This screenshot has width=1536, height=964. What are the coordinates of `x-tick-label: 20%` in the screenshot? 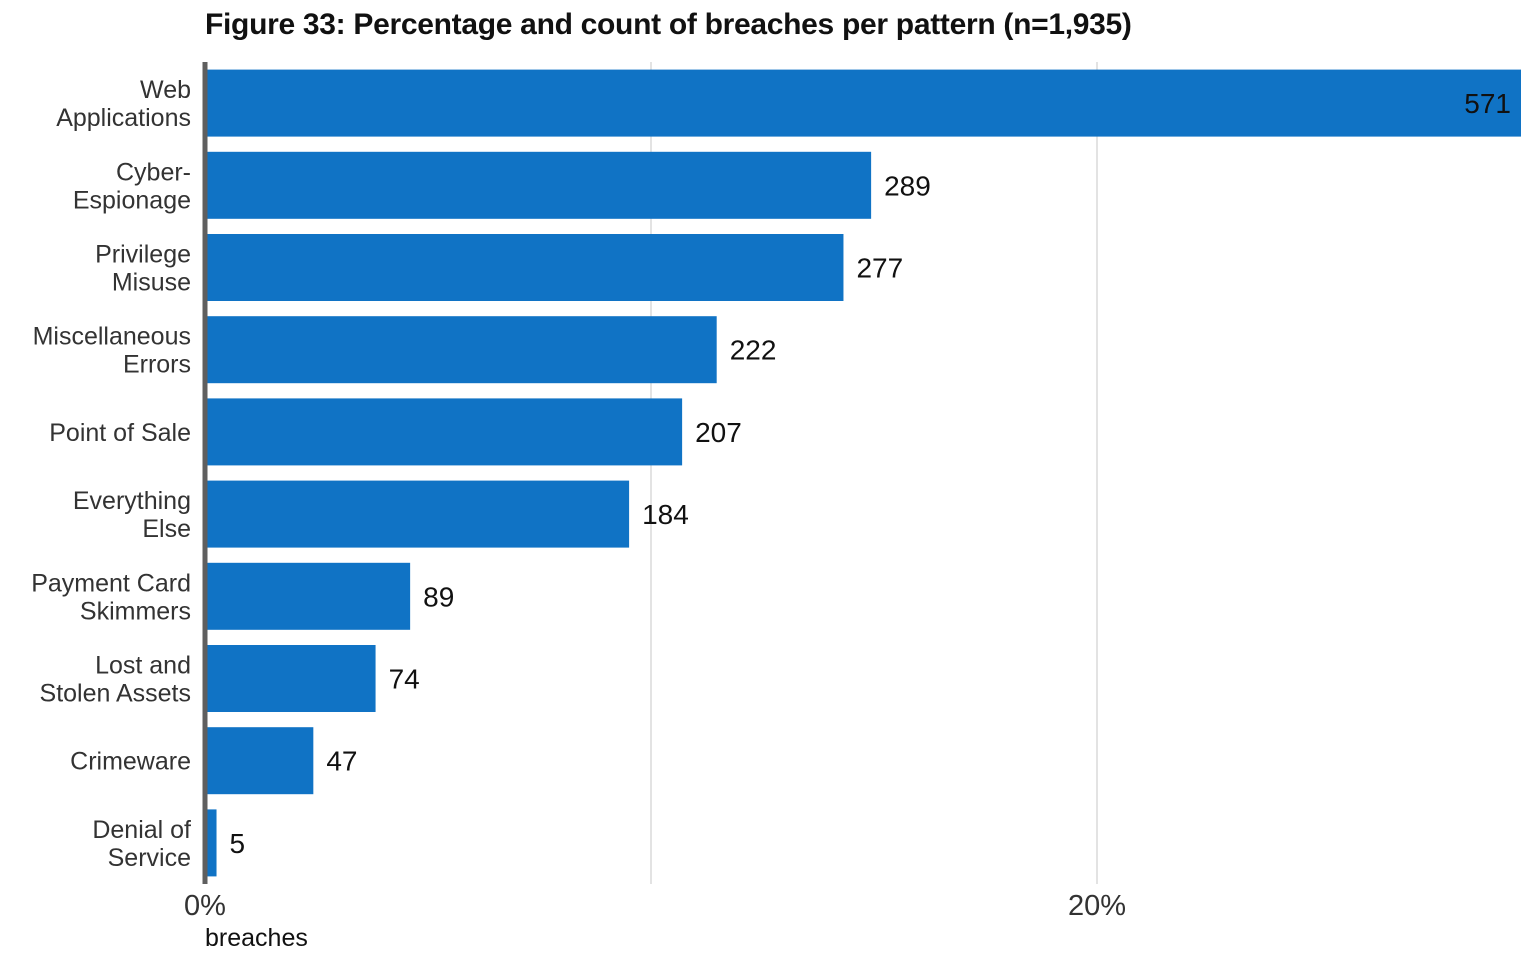 It's located at (1097, 906).